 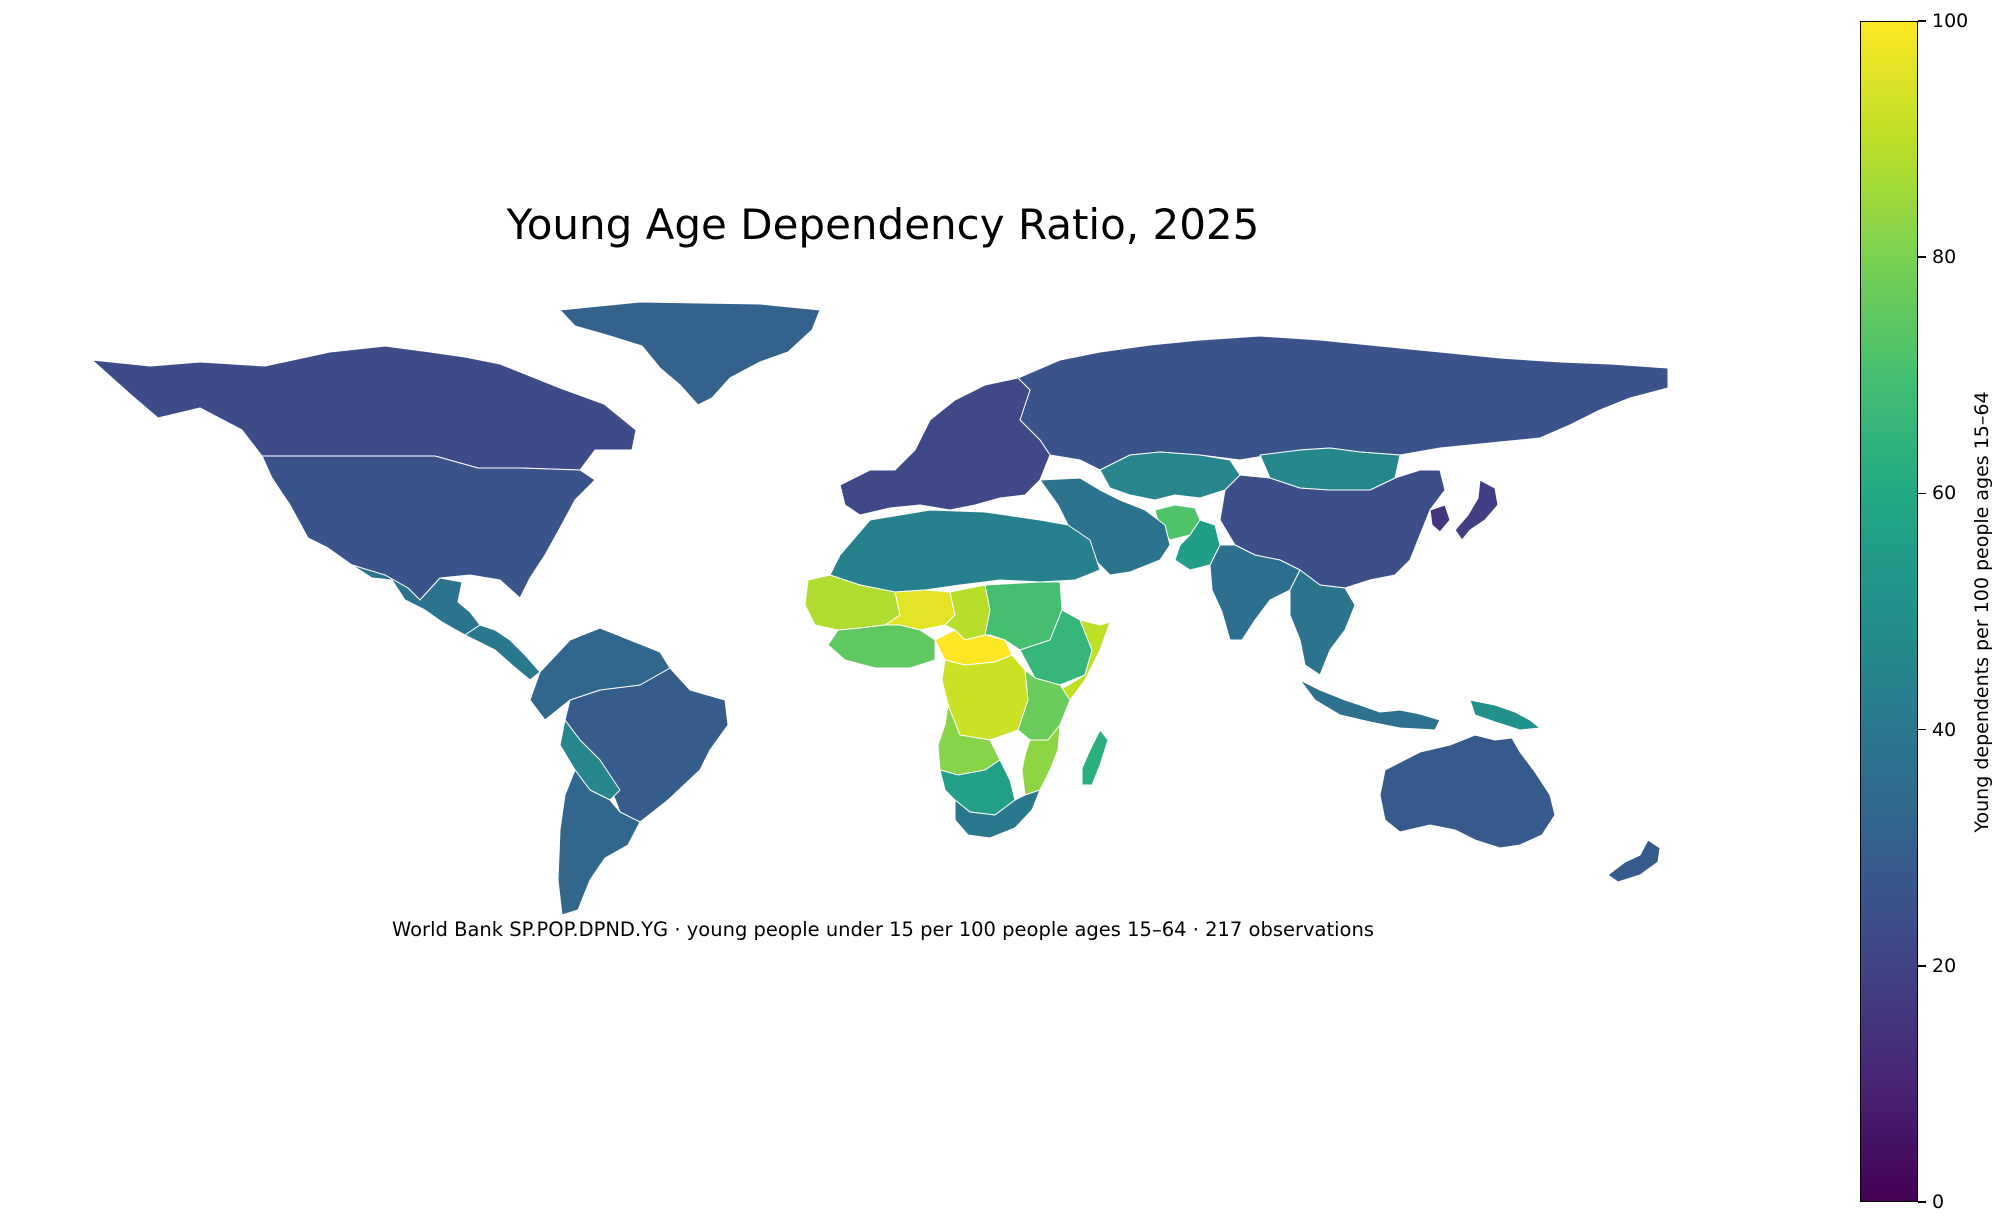 I want to click on region-papua-new-guinea, so click(x=1505, y=715).